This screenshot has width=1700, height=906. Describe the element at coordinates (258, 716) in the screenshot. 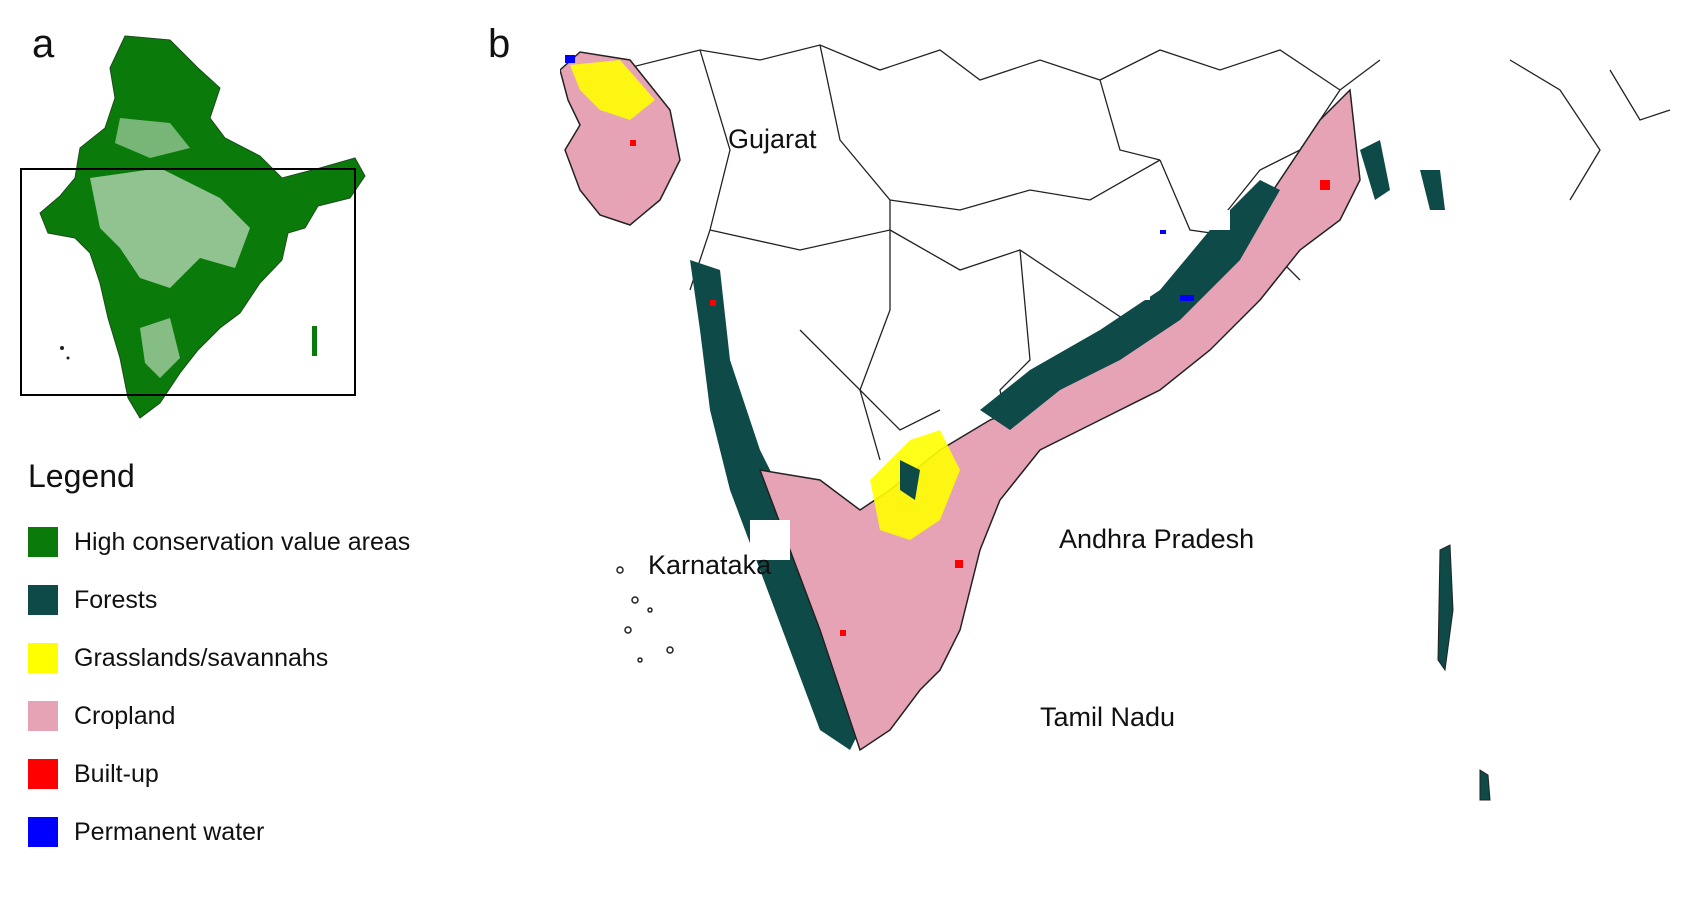

I see `legend-item-cropland: Cropland` at that location.